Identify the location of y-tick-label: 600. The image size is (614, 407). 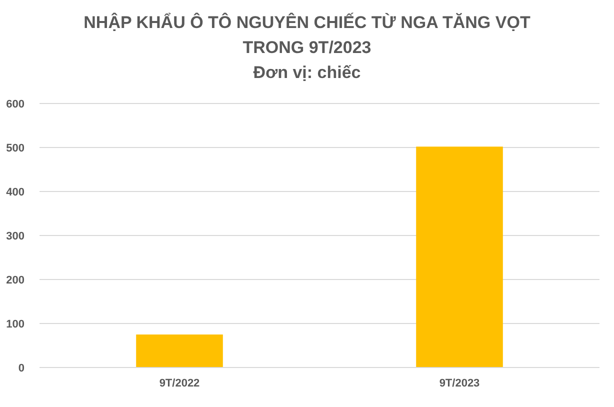
(15, 104).